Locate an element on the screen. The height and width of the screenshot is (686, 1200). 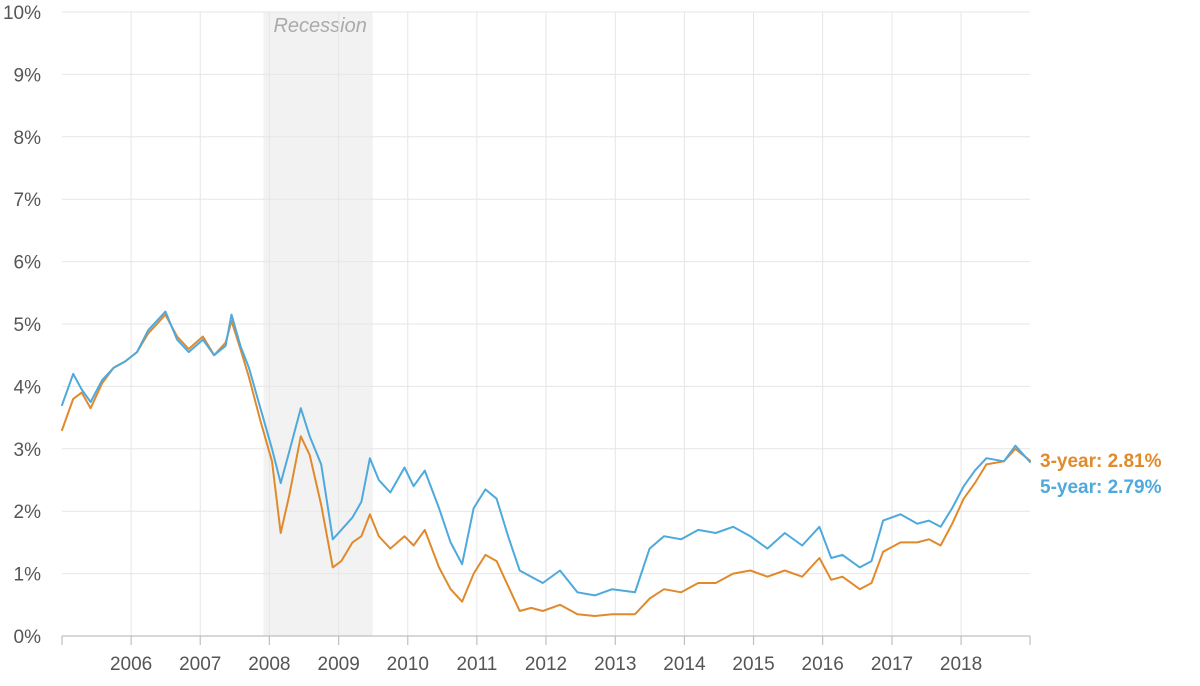
x-tick-label: 2017 is located at coordinates (892, 664).